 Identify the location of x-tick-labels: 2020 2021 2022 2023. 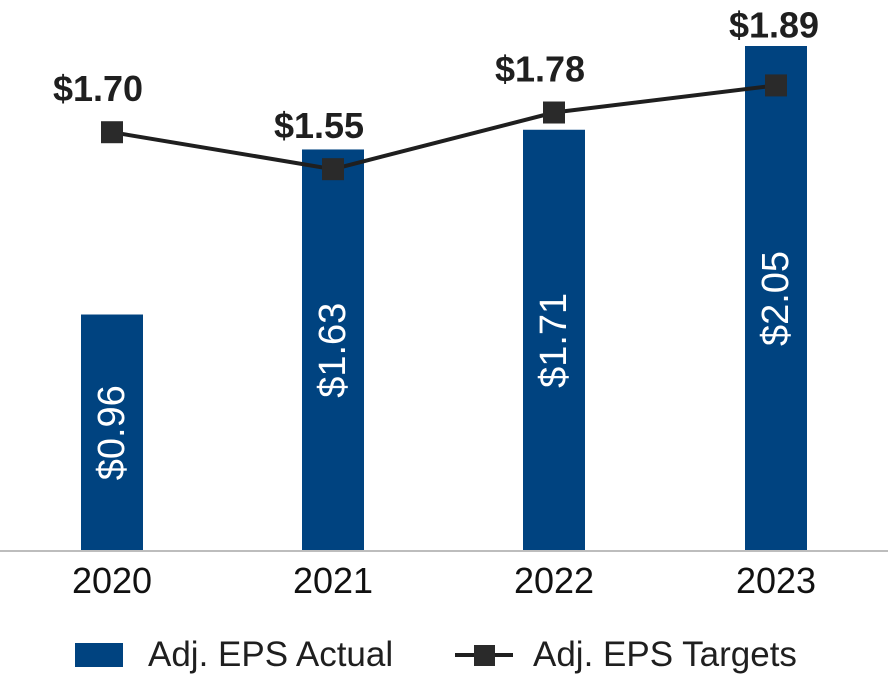
(444, 580).